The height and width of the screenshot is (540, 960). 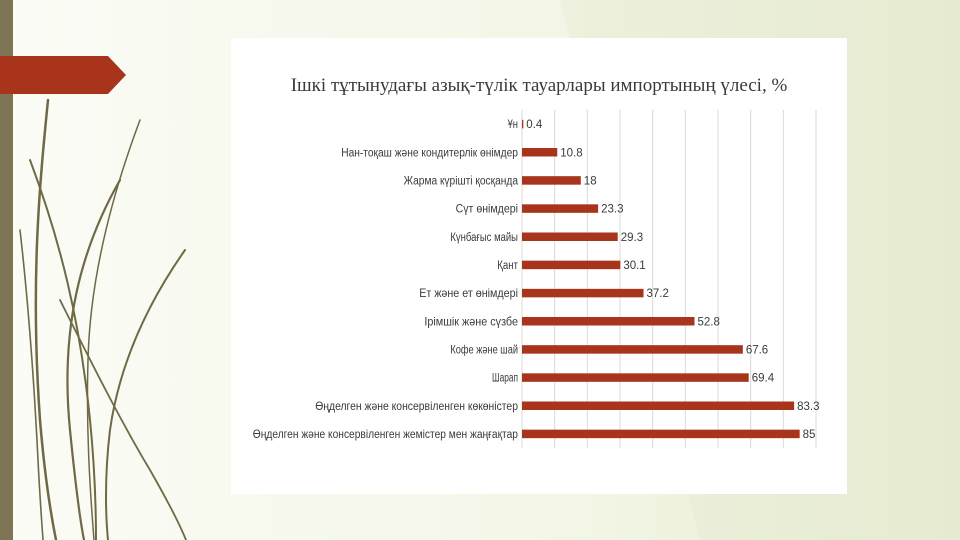 I want to click on category-label: Сүт өнімдері, so click(x=487, y=210).